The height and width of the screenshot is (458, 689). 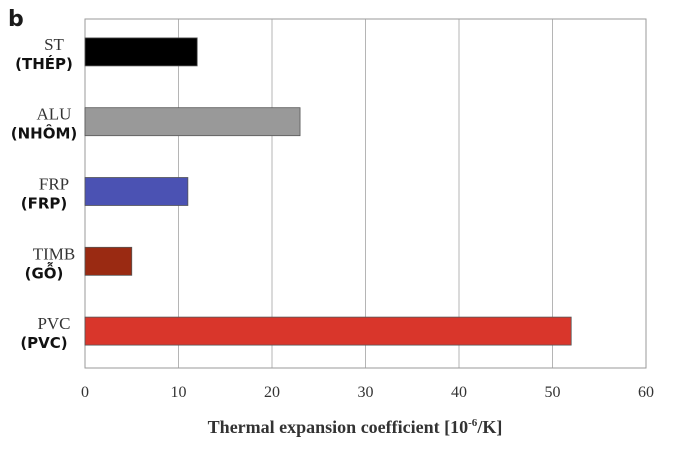 What do you see at coordinates (473, 423) in the screenshot?
I see `x-axis-title-sup: -6` at bounding box center [473, 423].